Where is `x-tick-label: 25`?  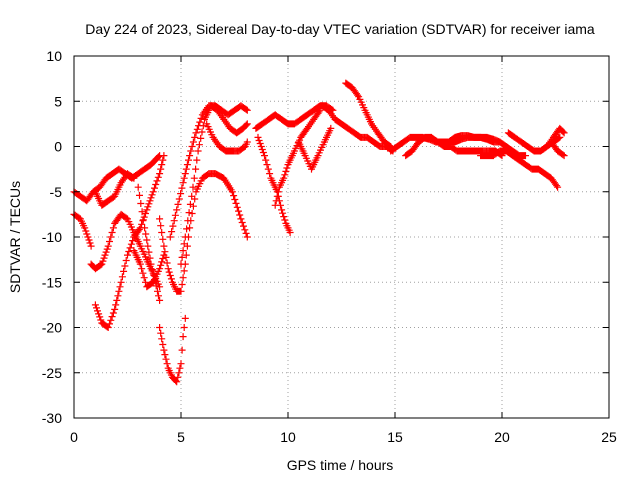
x-tick-label: 25 is located at coordinates (609, 437).